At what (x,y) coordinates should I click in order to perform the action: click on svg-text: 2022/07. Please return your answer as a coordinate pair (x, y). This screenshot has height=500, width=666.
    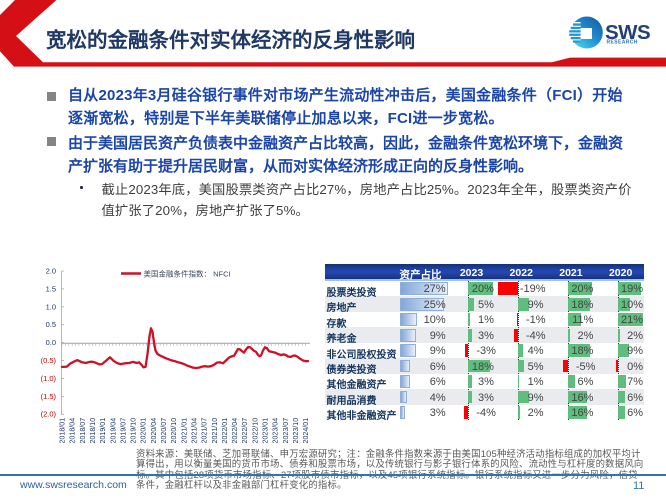
    Looking at the image, I should click on (245, 431).